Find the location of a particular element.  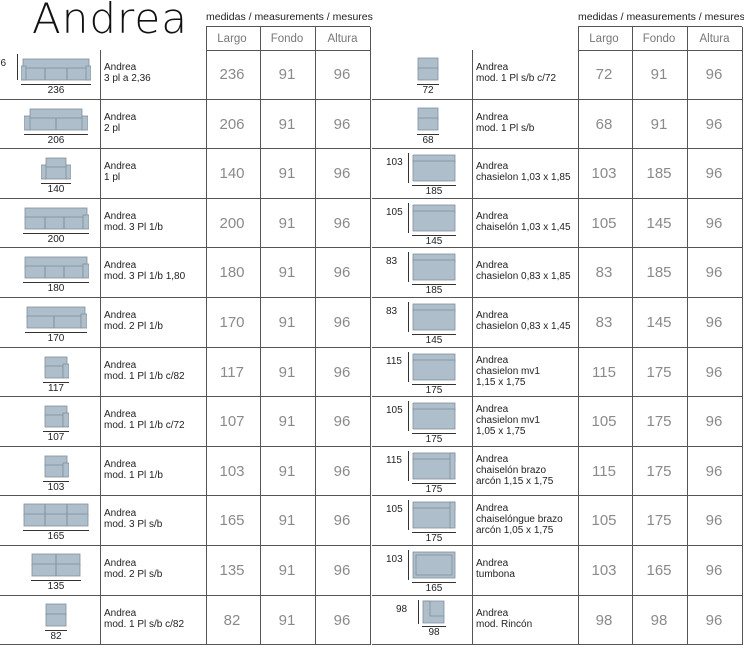

value-largo: 115 is located at coordinates (604, 471).